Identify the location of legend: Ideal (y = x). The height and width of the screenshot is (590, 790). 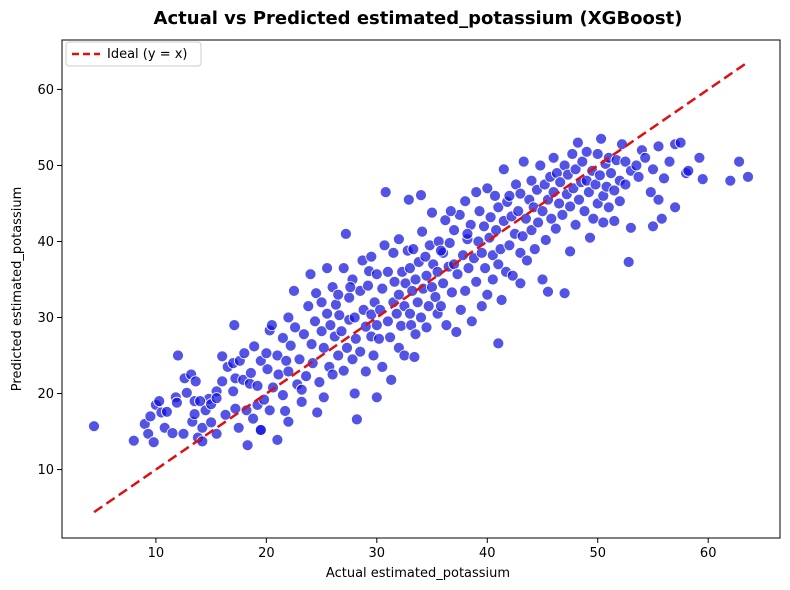
(133, 54).